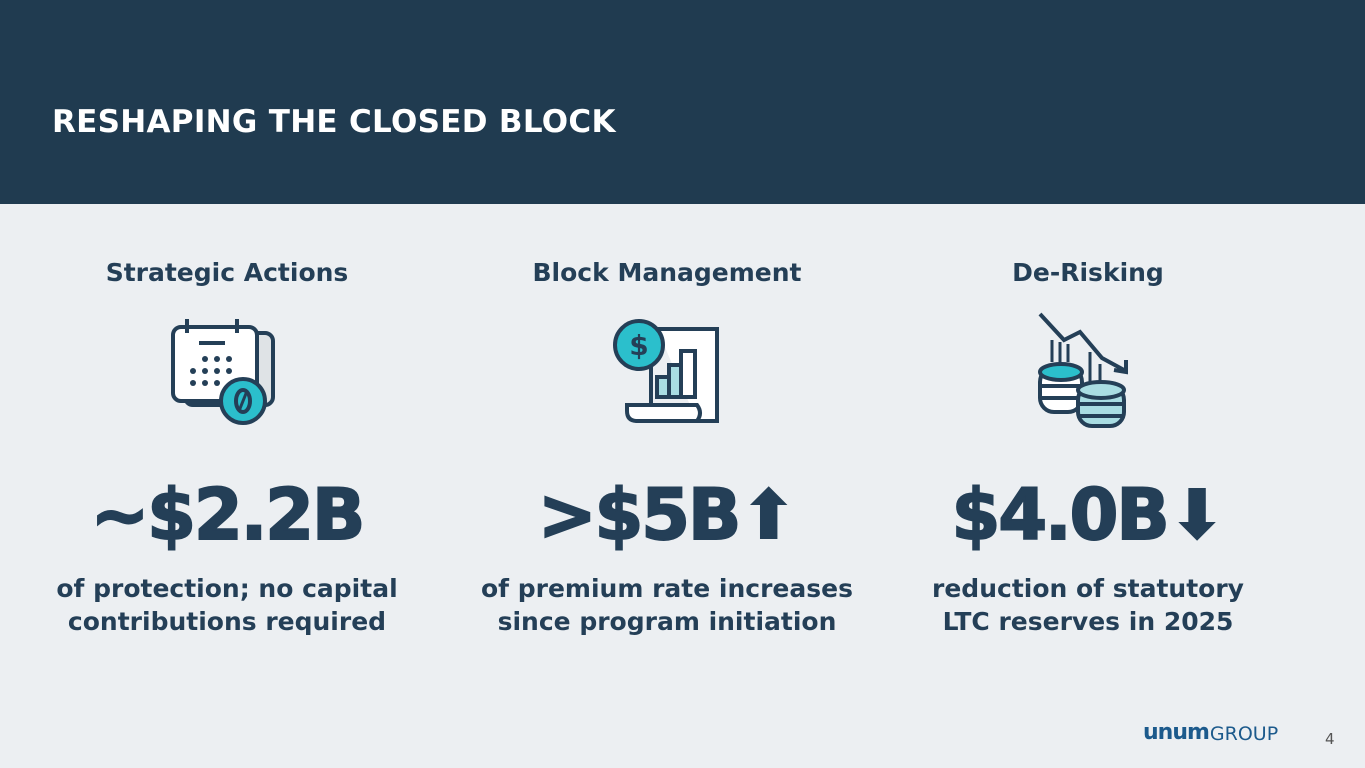  I want to click on description-line: of protection; no capital, so click(227, 588).